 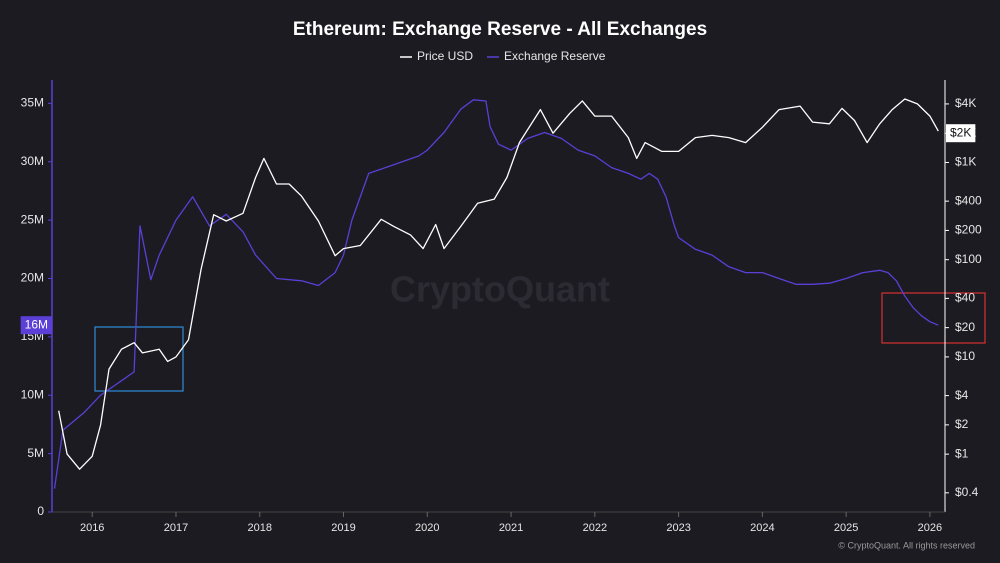 What do you see at coordinates (445, 56) in the screenshot?
I see `legend-label: Price USD` at bounding box center [445, 56].